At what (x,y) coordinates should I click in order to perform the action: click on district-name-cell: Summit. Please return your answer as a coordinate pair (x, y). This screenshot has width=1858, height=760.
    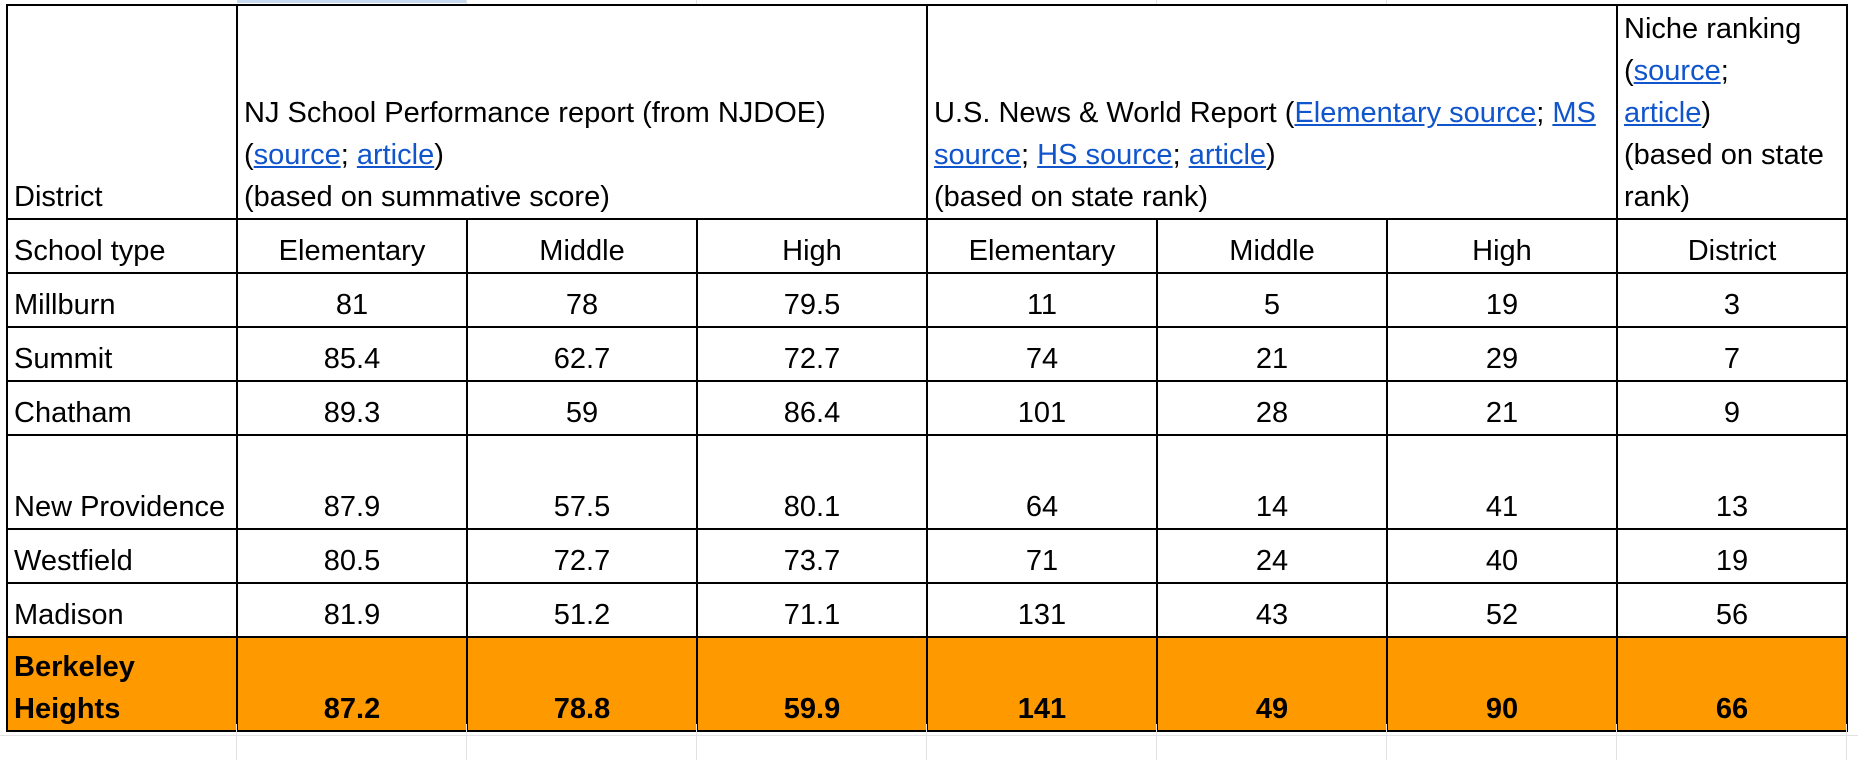
    Looking at the image, I should click on (122, 354).